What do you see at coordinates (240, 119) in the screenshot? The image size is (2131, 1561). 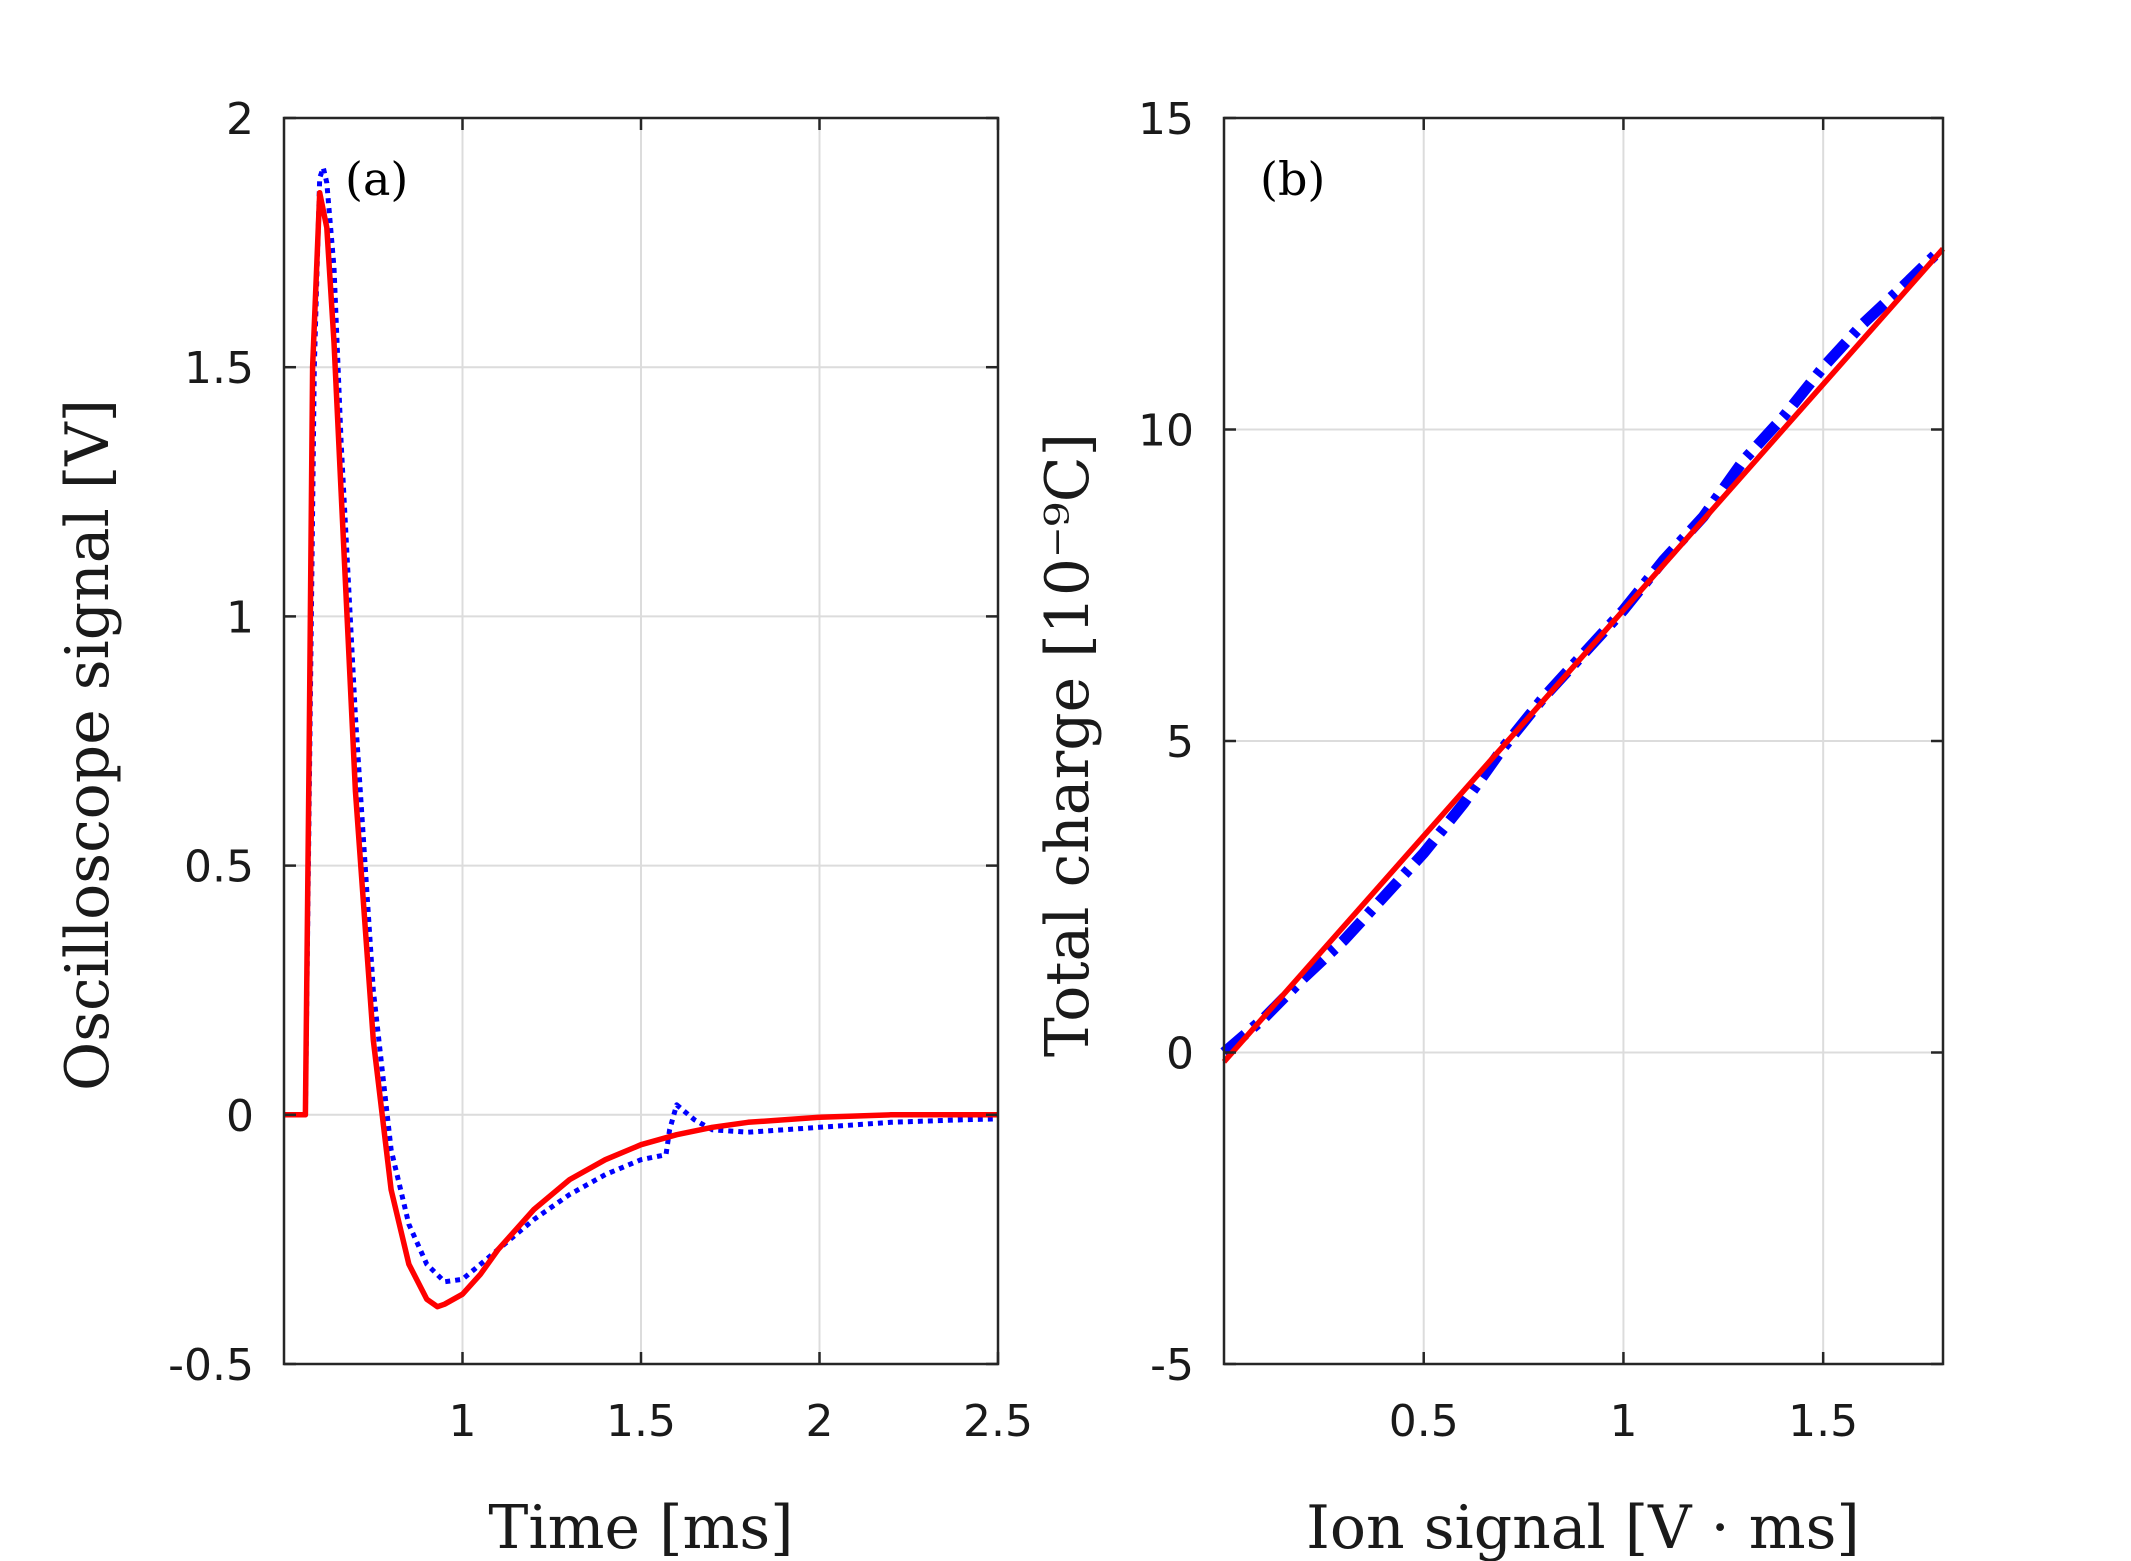 I see `y-tick-label: 2` at bounding box center [240, 119].